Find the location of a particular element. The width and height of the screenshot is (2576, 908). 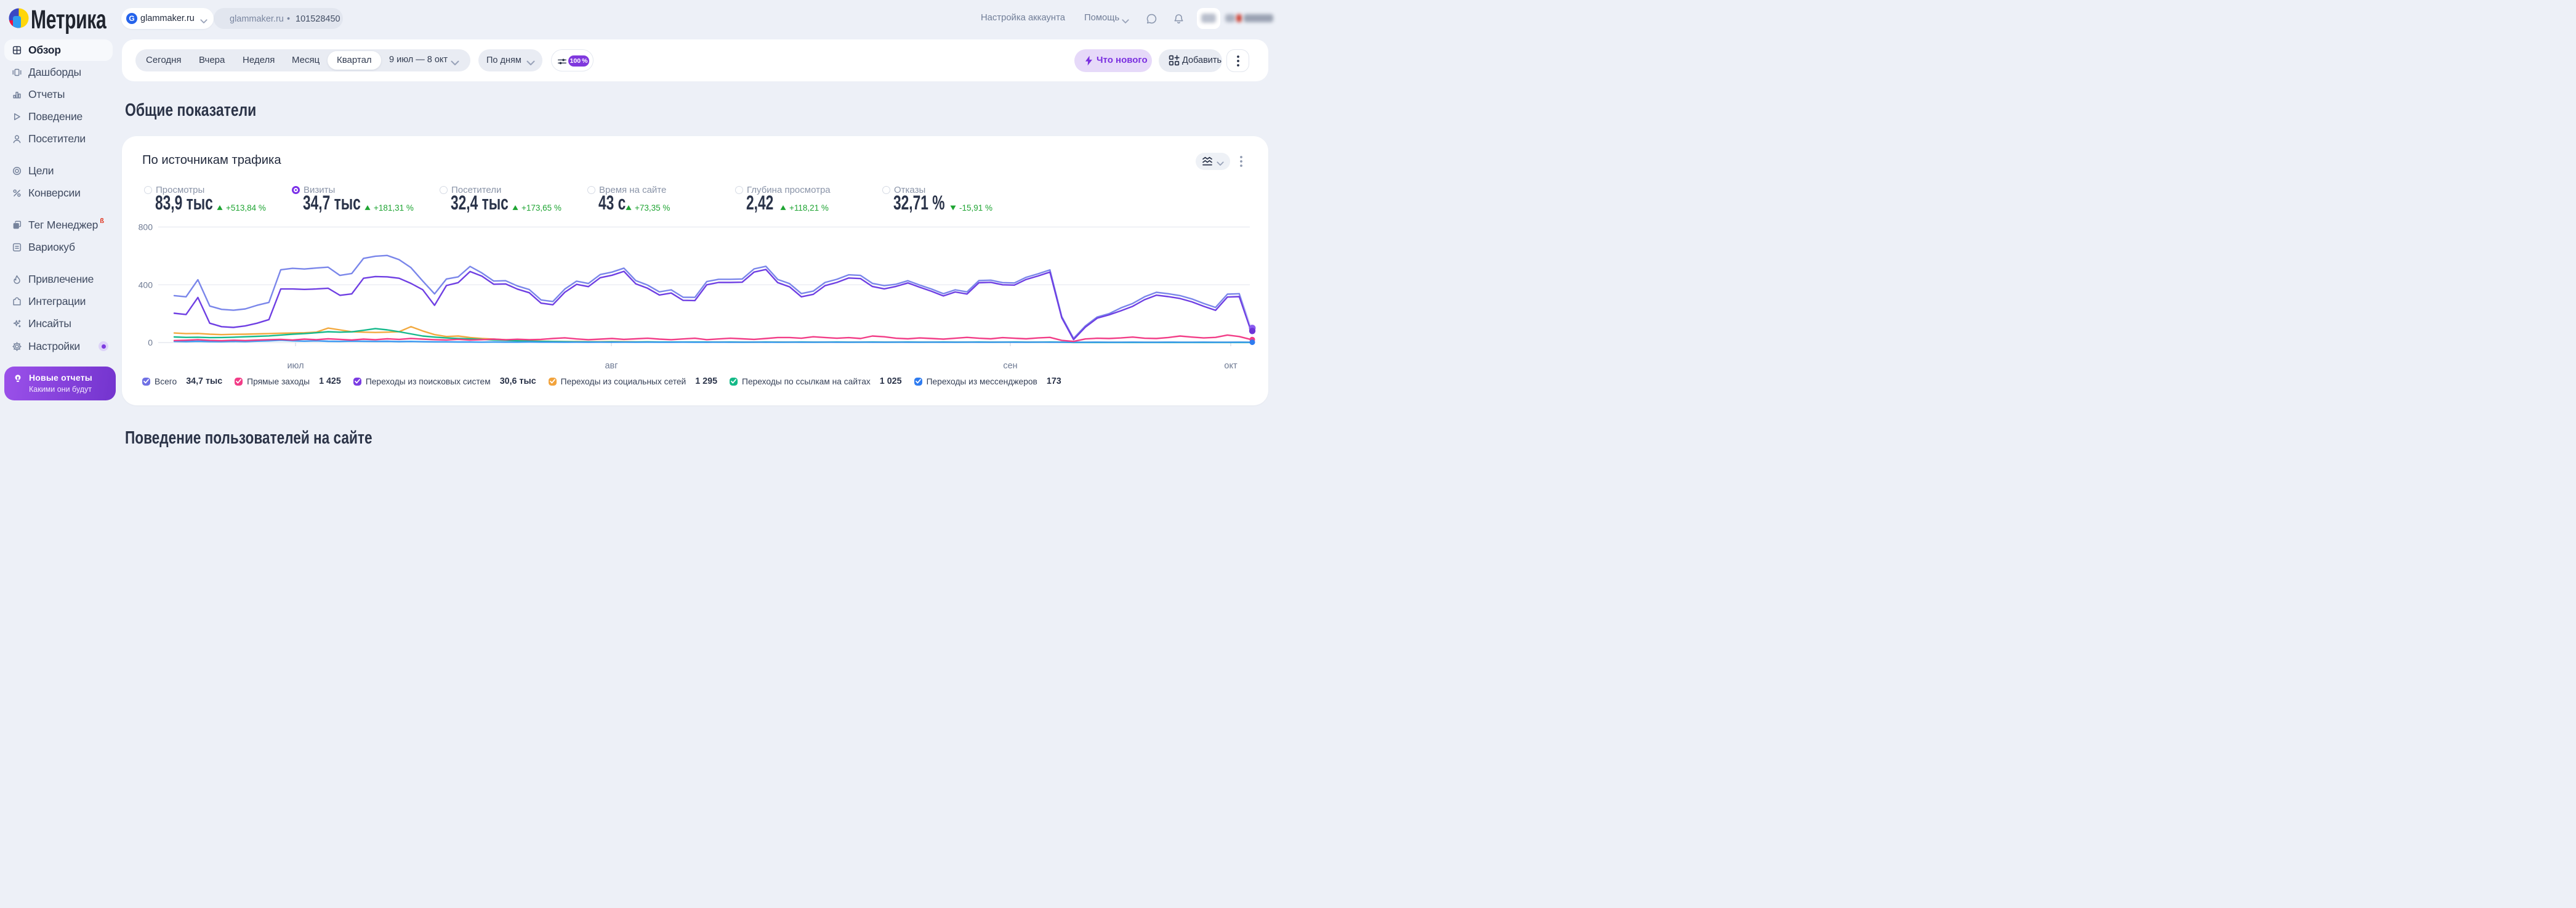

svg-text: окт is located at coordinates (1231, 366).